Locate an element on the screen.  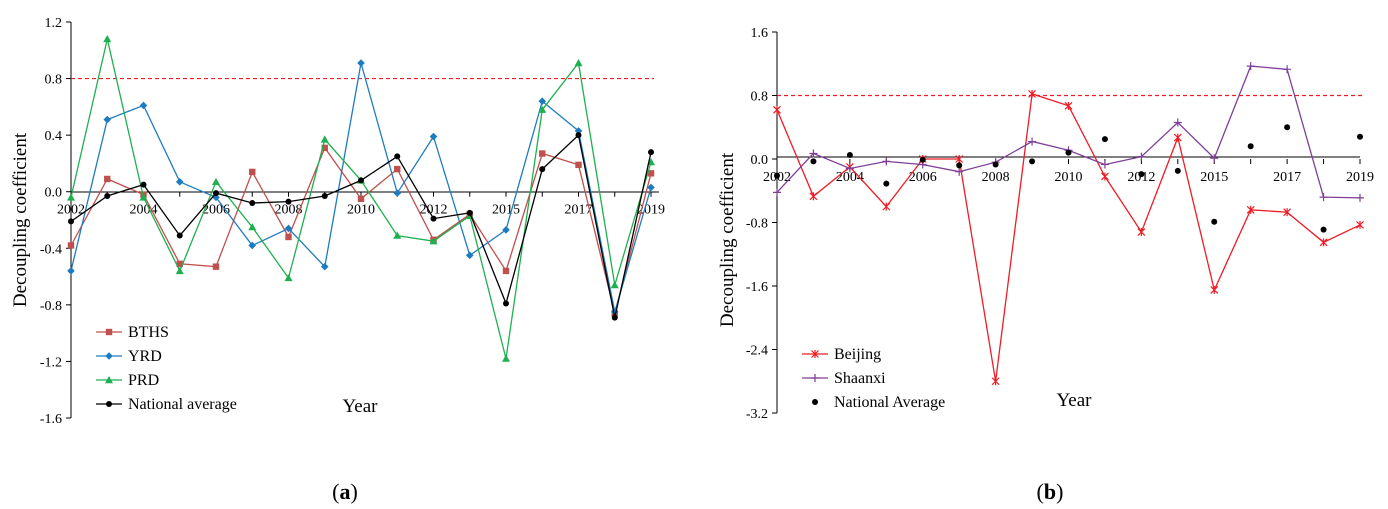
chart-b-y-tick-label: 0.8 is located at coordinates (760, 97).